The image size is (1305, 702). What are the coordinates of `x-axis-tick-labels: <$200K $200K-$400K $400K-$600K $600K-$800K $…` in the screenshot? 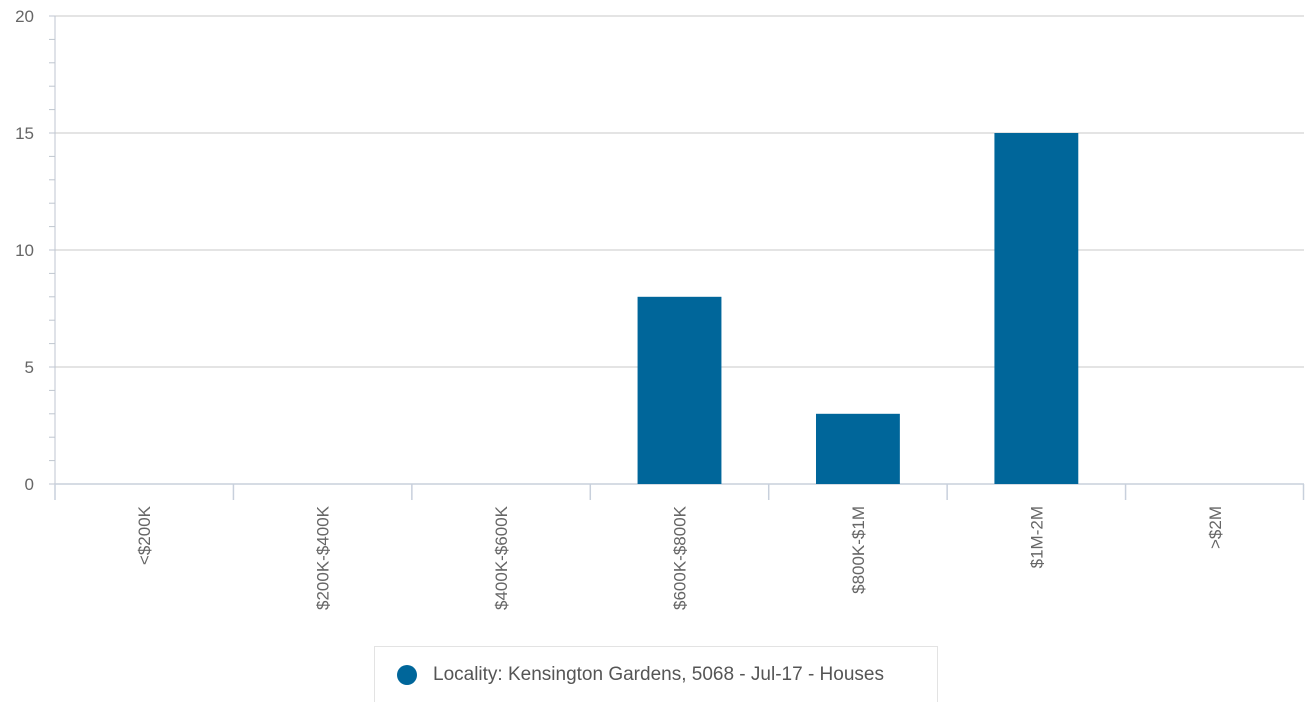 It's located at (680, 557).